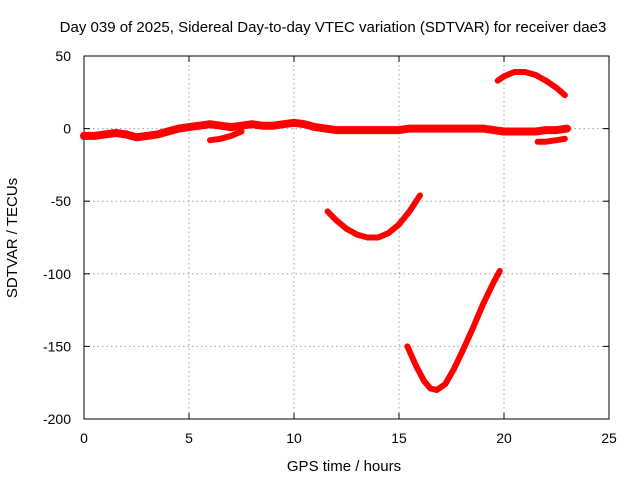 The image size is (640, 480). Describe the element at coordinates (84, 438) in the screenshot. I see `x-tick-label: 0` at that location.